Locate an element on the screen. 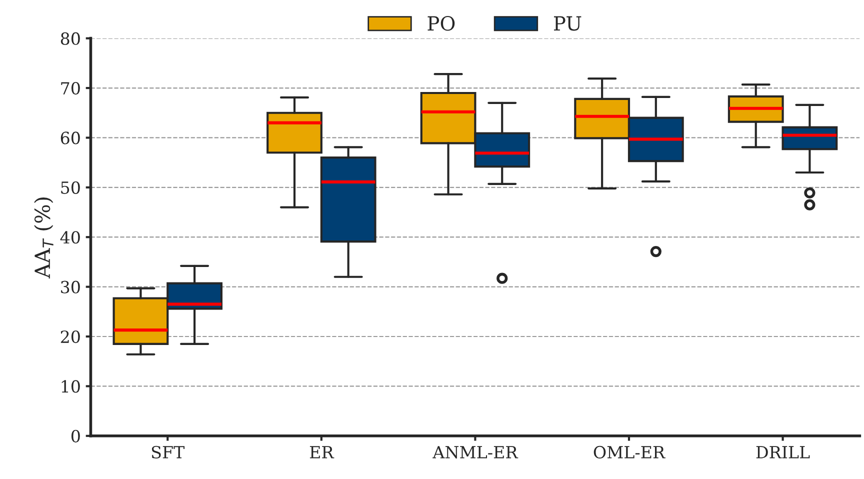 The height and width of the screenshot is (479, 864). y-tick-label: 0 is located at coordinates (75, 436).